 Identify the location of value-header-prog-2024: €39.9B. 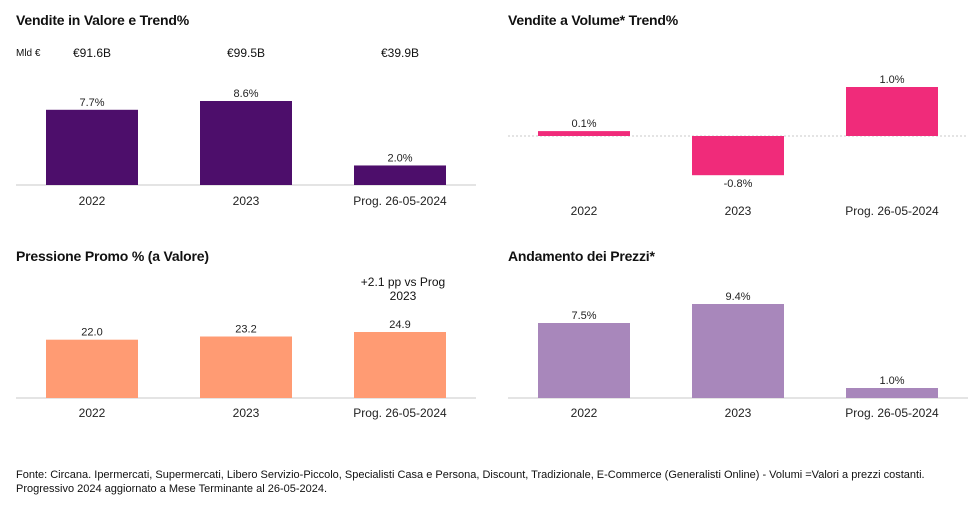
(400, 53).